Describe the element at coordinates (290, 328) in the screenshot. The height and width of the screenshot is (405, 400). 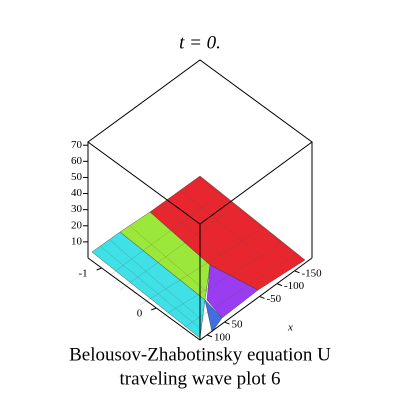
I see `x-axis-label: x` at that location.